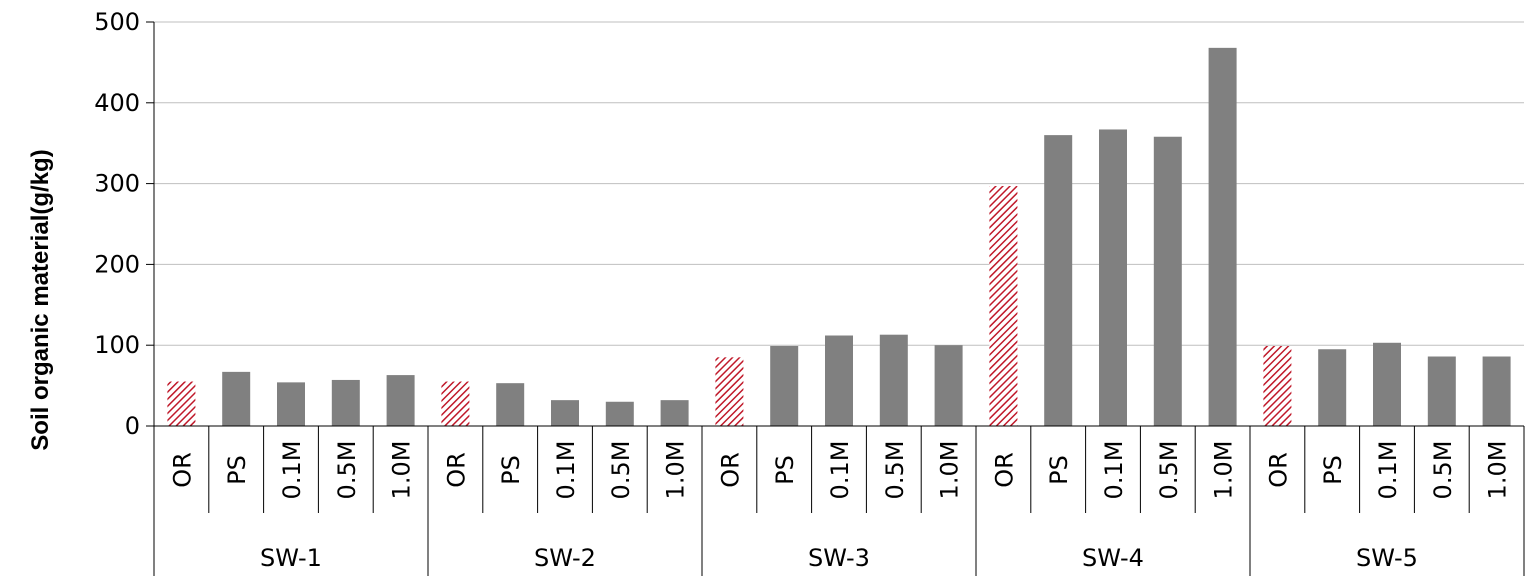 The image size is (1534, 587). What do you see at coordinates (1113, 558) in the screenshot?
I see `group-label: SW-4` at bounding box center [1113, 558].